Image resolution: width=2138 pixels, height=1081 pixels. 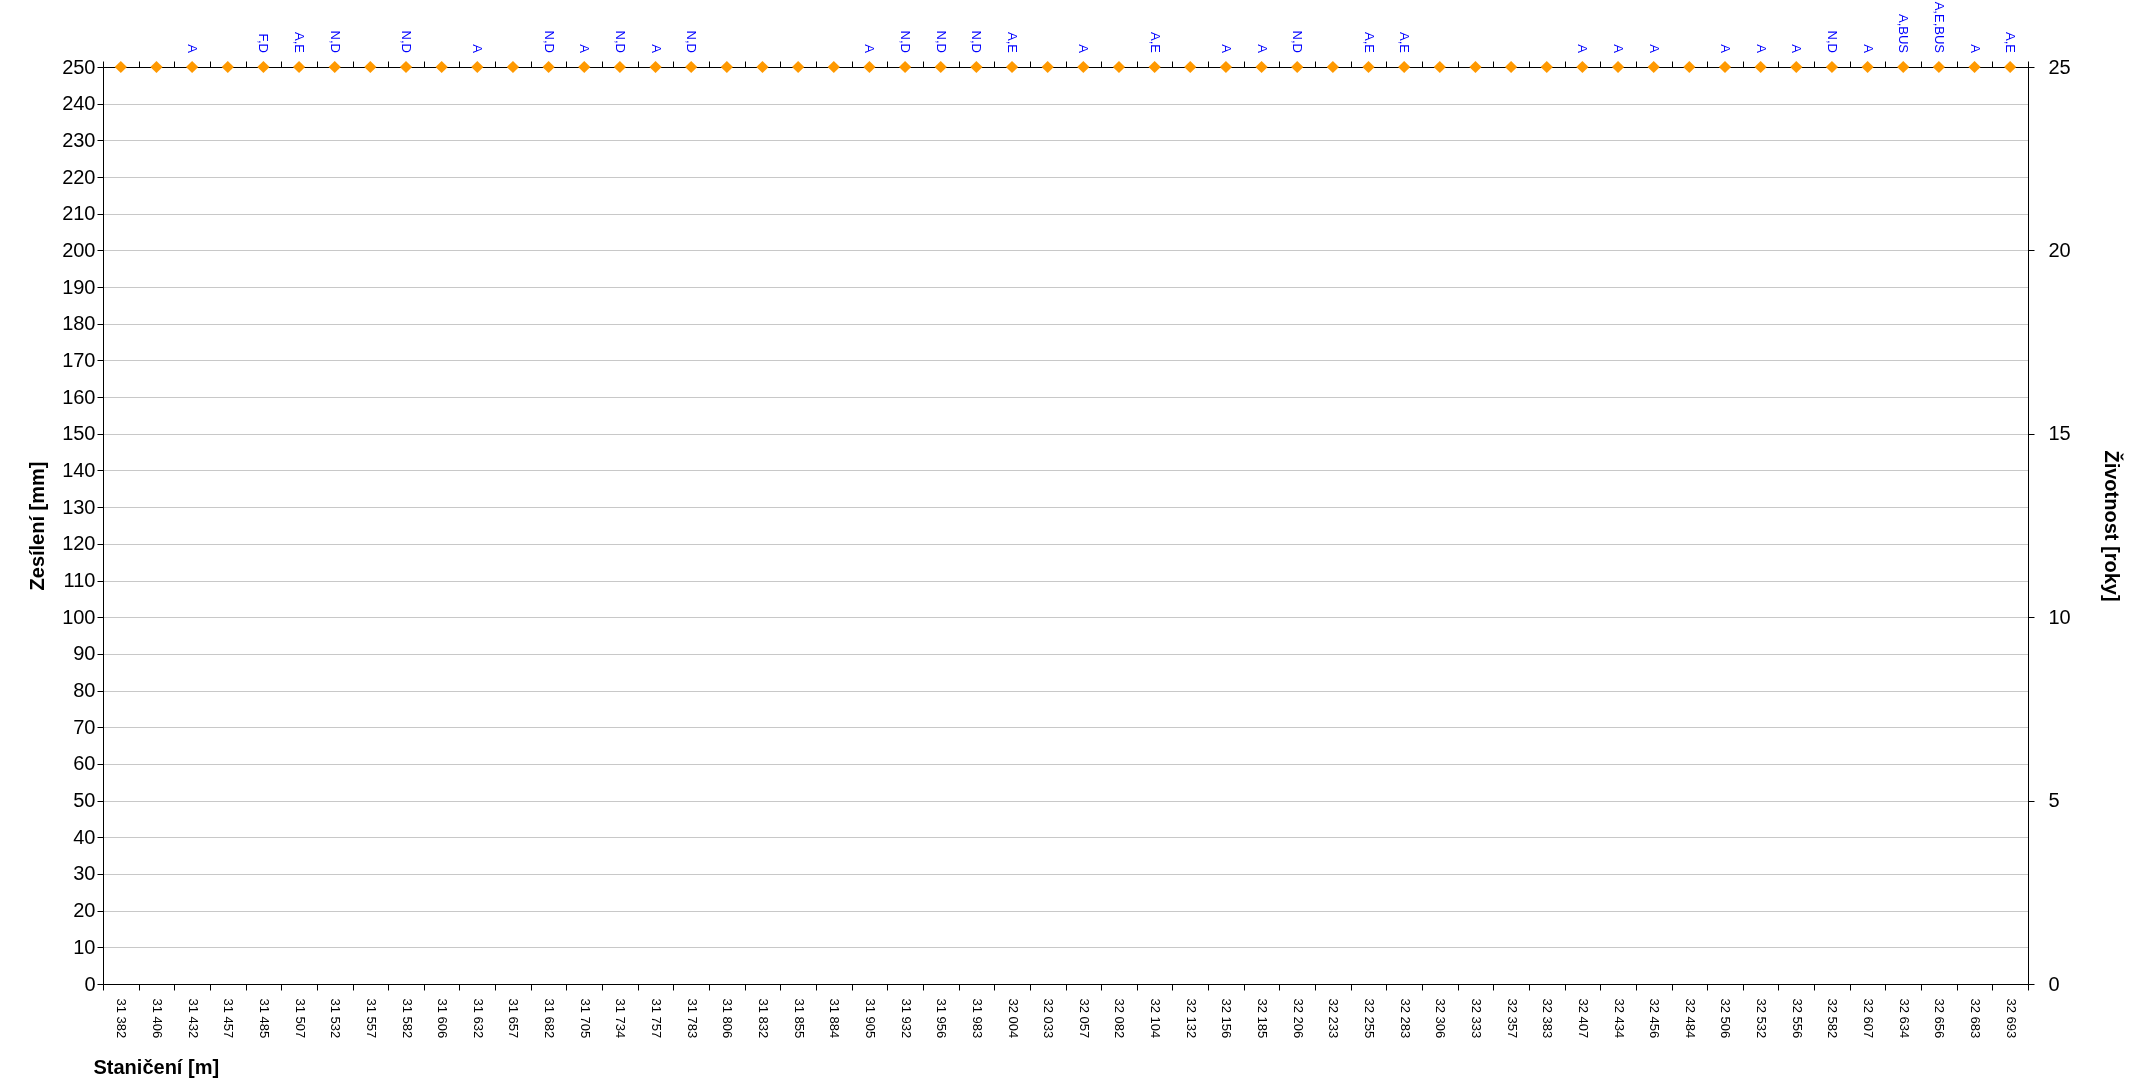 What do you see at coordinates (79, 580) in the screenshot?
I see `y-tick-label: 110` at bounding box center [79, 580].